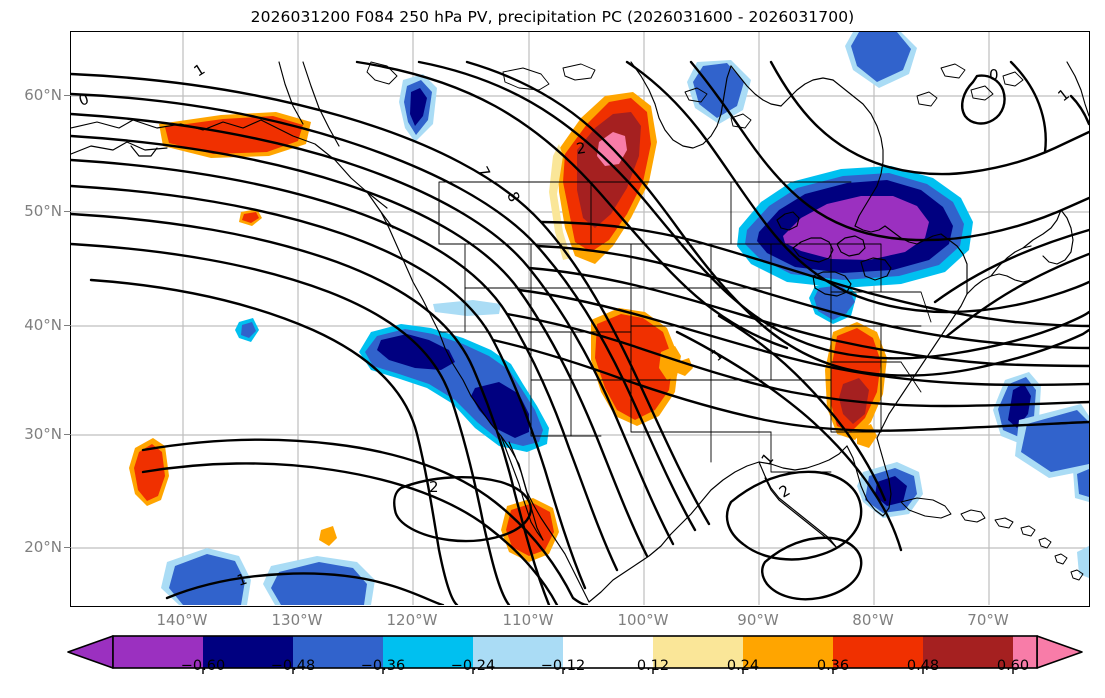 The image size is (1105, 698). What do you see at coordinates (608, 671) in the screenshot?
I see `colorbar-tickmarks` at bounding box center [608, 671].